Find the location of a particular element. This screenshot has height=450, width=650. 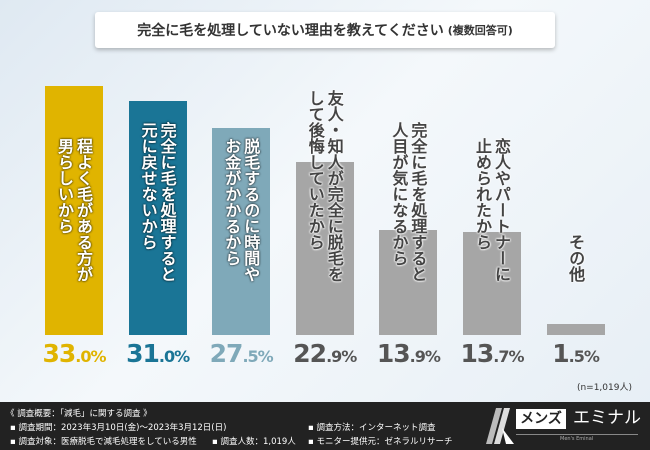

logo-box: メンズ is located at coordinates (541, 419).